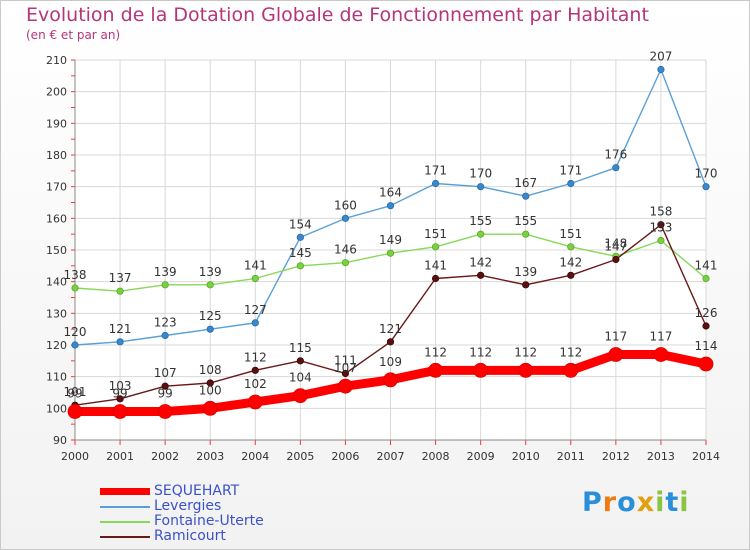 This screenshot has width=750, height=550. What do you see at coordinates (56, 345) in the screenshot?
I see `y-tick-label: 120` at bounding box center [56, 345].